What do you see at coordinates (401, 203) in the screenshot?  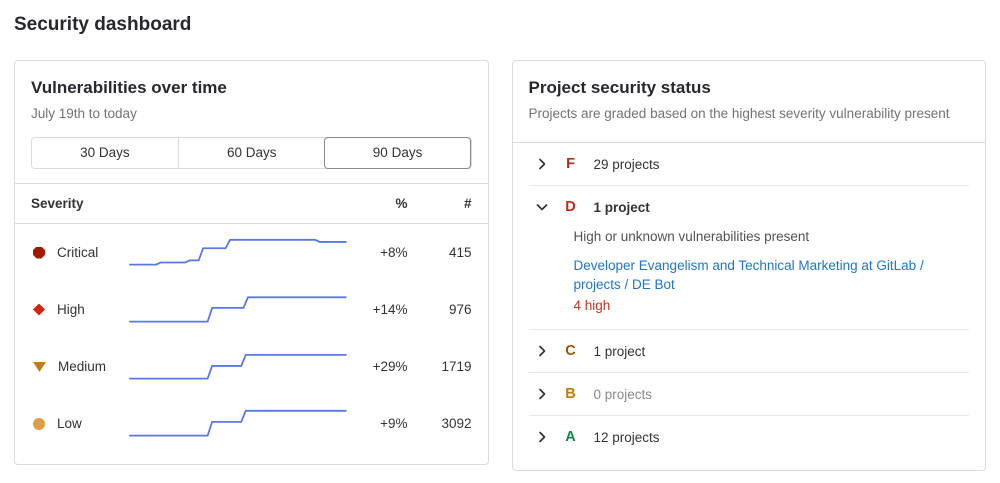 I see `percent-column-header: %` at bounding box center [401, 203].